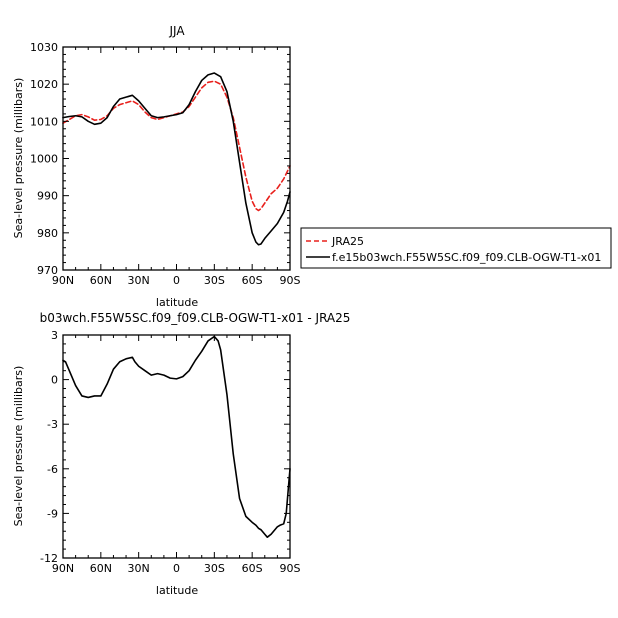  What do you see at coordinates (347, 241) in the screenshot?
I see `legend-label-jra25: JRA25` at bounding box center [347, 241].